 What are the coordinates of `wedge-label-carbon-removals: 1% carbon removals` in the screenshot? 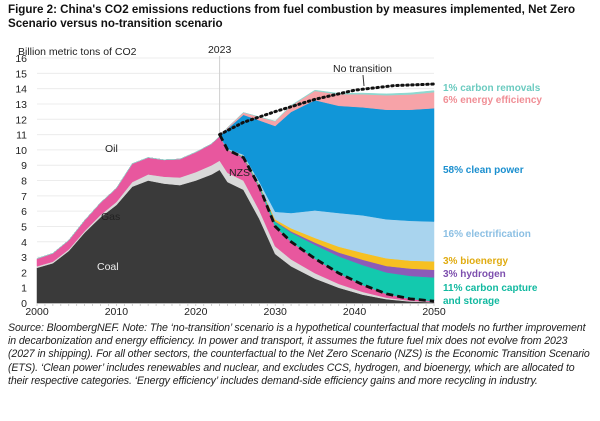 It's located at (492, 88).